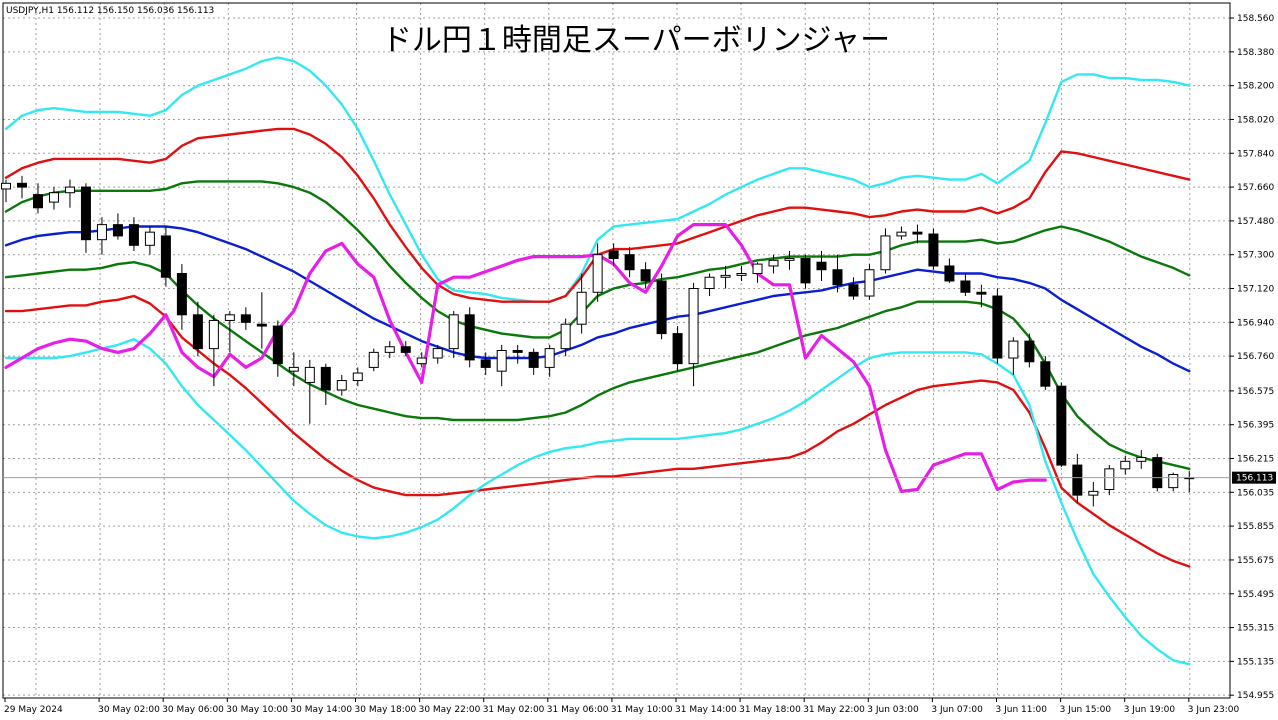 This screenshot has height=720, width=1278. What do you see at coordinates (1255, 426) in the screenshot?
I see `y-tick-label: 156.395` at bounding box center [1255, 426].